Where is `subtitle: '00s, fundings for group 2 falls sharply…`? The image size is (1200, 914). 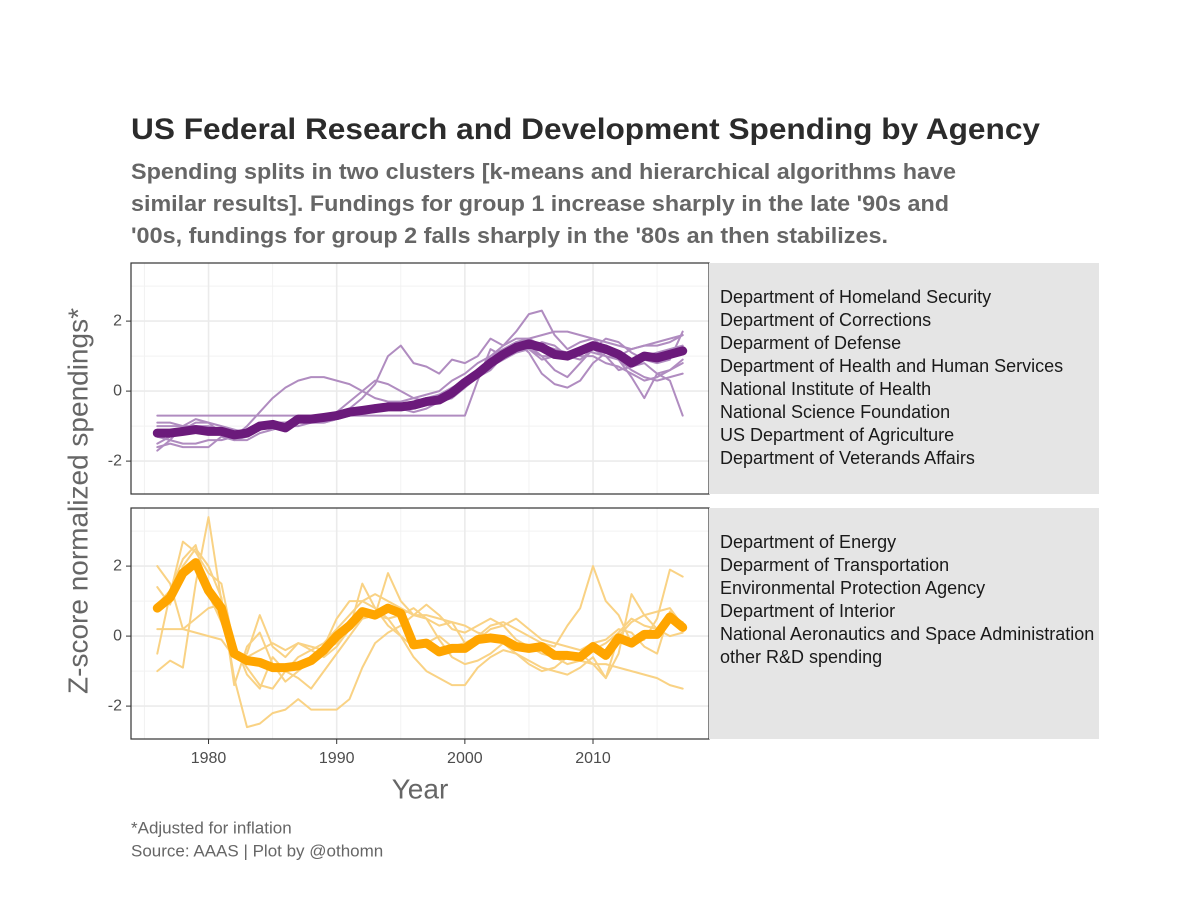 subtitle: '00s, fundings for group 2 falls sharply… is located at coordinates (509, 235).